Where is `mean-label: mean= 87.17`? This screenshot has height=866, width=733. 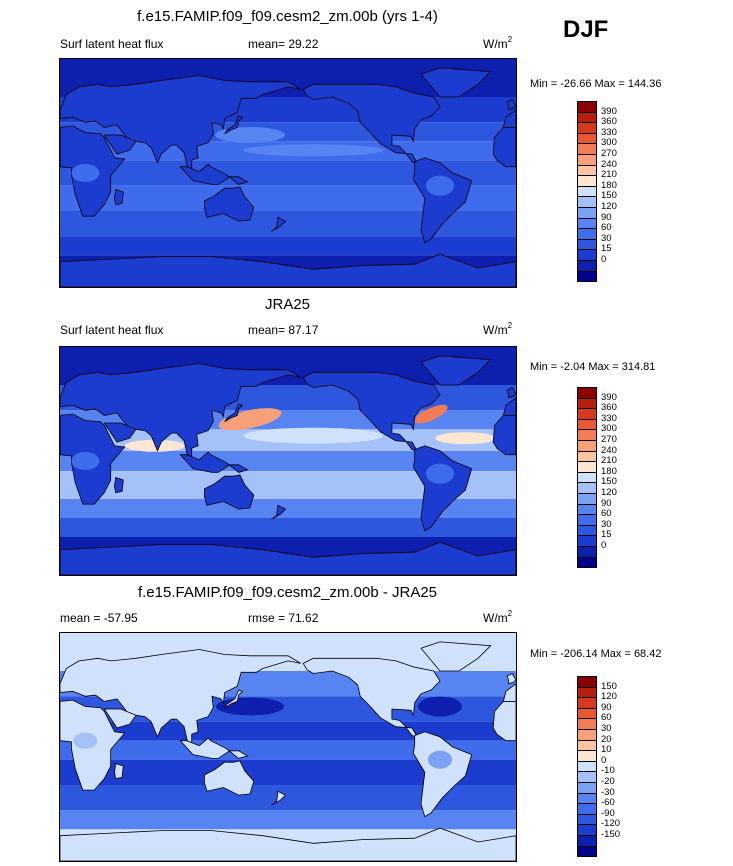
mean-label: mean= 87.17 is located at coordinates (283, 330).